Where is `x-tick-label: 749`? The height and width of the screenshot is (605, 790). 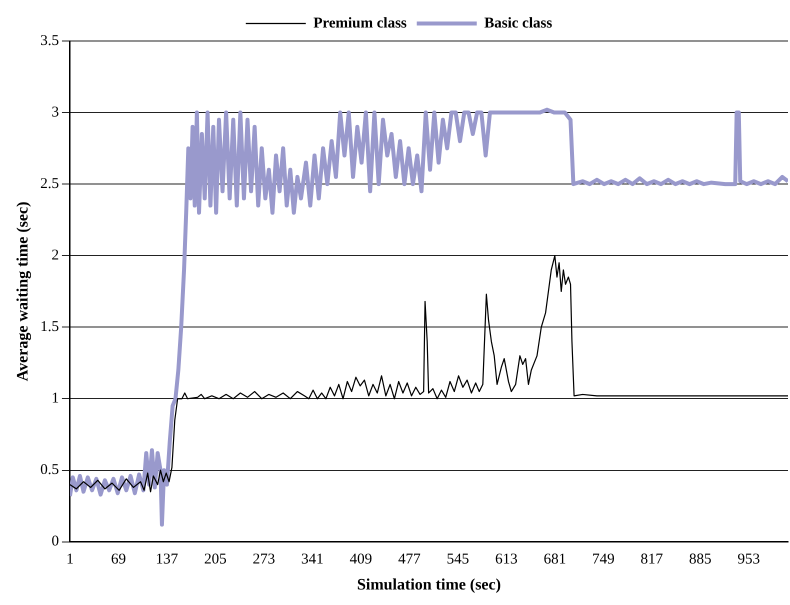 x-tick-label: 749 is located at coordinates (603, 560).